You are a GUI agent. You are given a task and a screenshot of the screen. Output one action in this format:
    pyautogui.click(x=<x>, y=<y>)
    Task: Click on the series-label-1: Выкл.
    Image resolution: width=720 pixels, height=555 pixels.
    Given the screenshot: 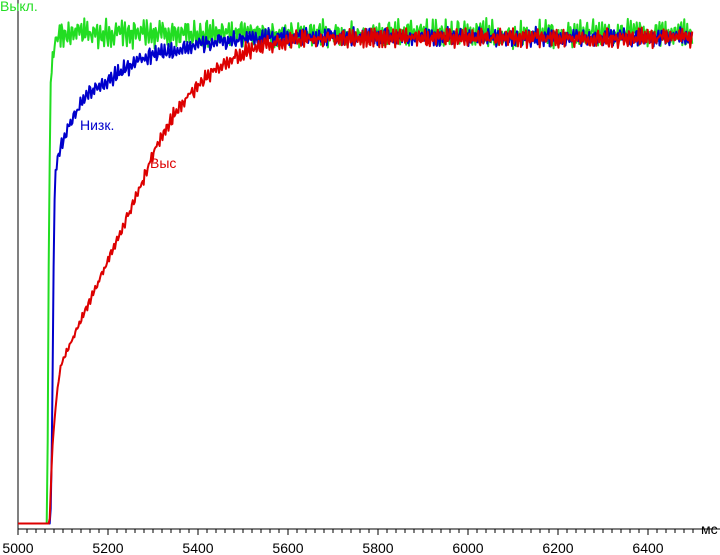 What is the action you would take?
    pyautogui.click(x=19, y=7)
    